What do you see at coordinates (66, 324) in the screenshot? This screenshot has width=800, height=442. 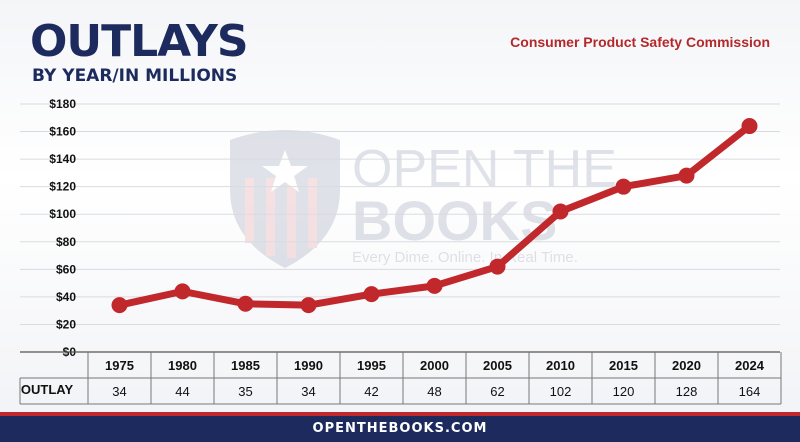 I see `y-tick-label: $20` at bounding box center [66, 324].